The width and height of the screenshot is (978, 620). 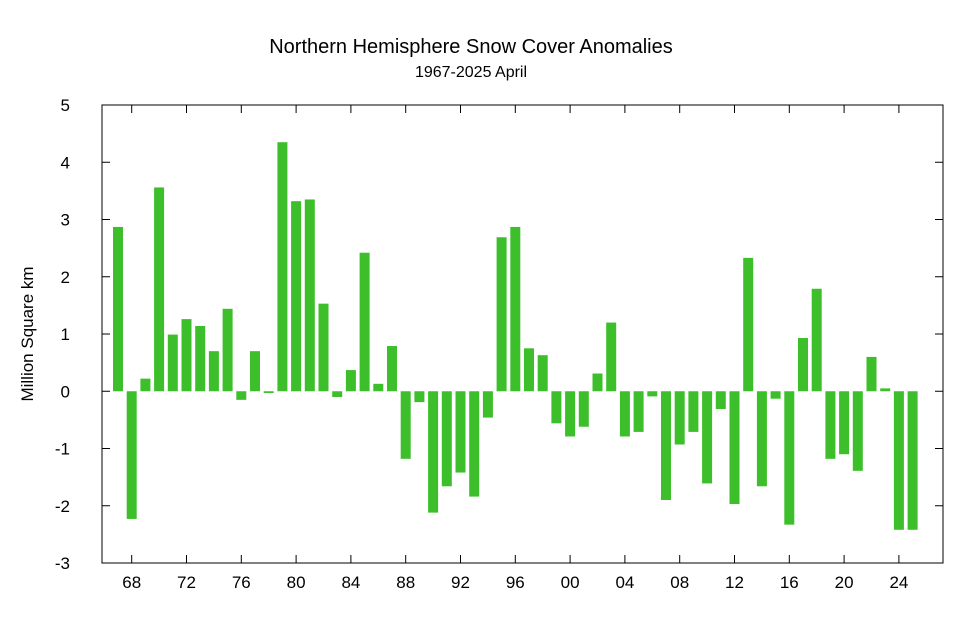 What do you see at coordinates (844, 582) in the screenshot?
I see `x-tick-label: 20` at bounding box center [844, 582].